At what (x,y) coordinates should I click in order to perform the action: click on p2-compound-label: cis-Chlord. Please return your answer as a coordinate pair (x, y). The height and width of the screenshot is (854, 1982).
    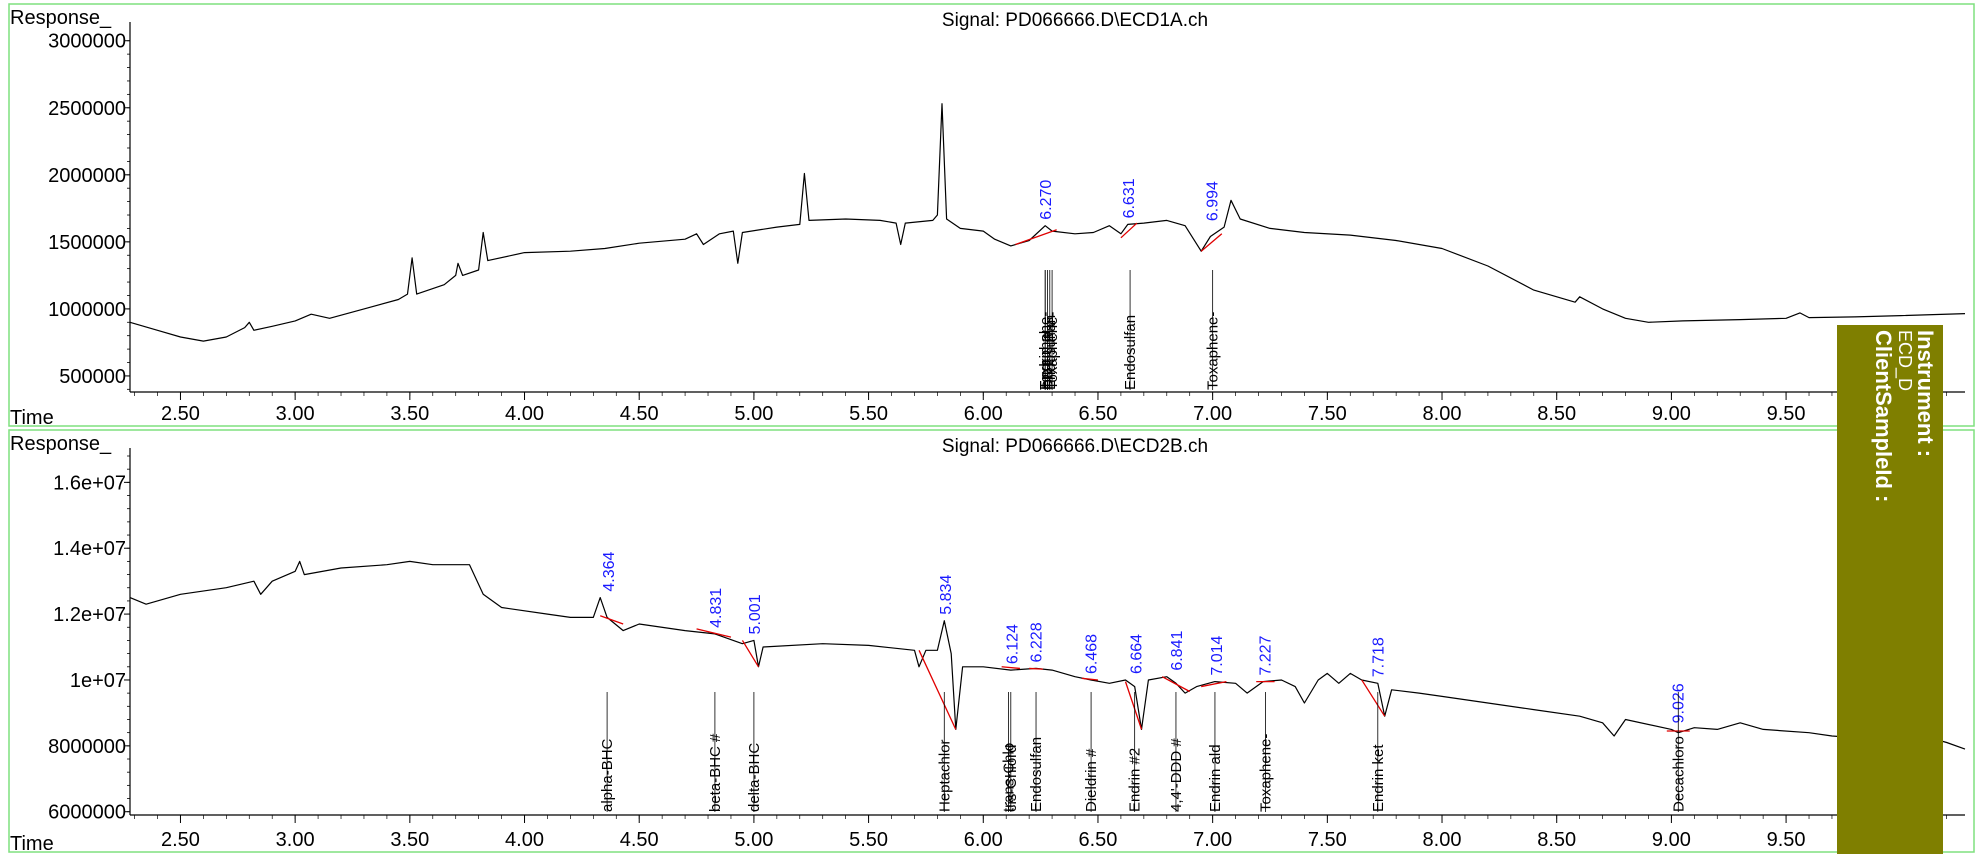
    Looking at the image, I should click on (1011, 778).